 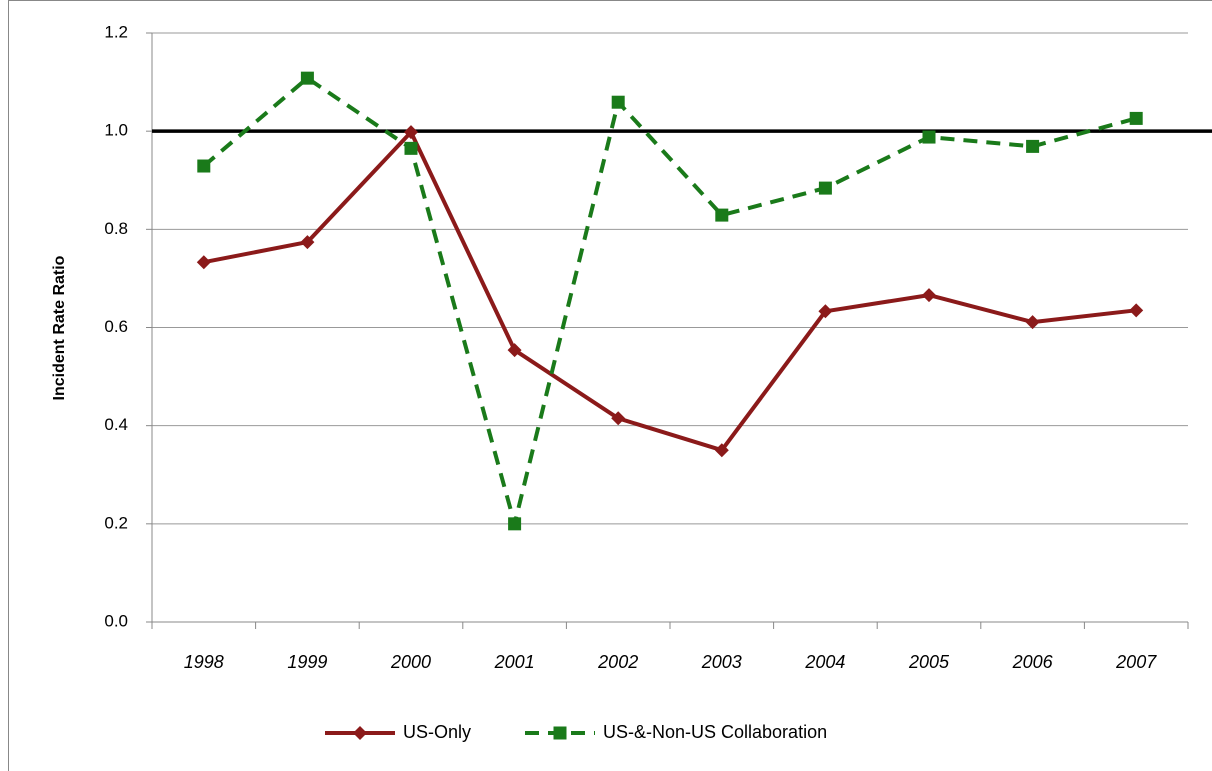 I want to click on y-tick-label: 1.2, so click(x=116, y=31).